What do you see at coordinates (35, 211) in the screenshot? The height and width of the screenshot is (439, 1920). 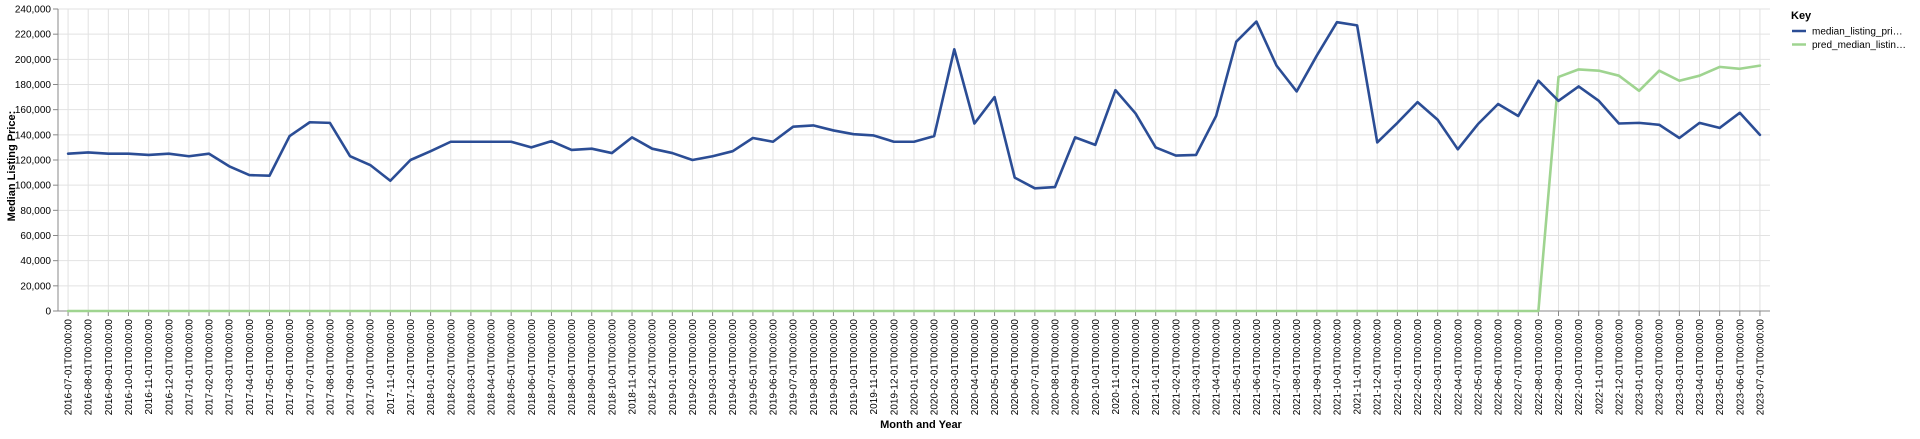 I see `y-tick-label: 80,000` at bounding box center [35, 211].